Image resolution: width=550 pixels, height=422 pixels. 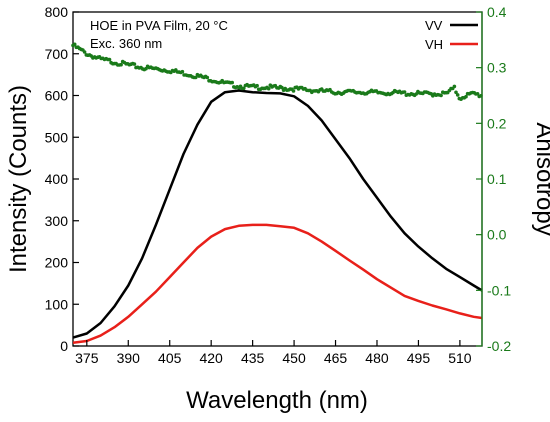 What do you see at coordinates (253, 358) in the screenshot?
I see `x-tick-label-435: 435` at bounding box center [253, 358].